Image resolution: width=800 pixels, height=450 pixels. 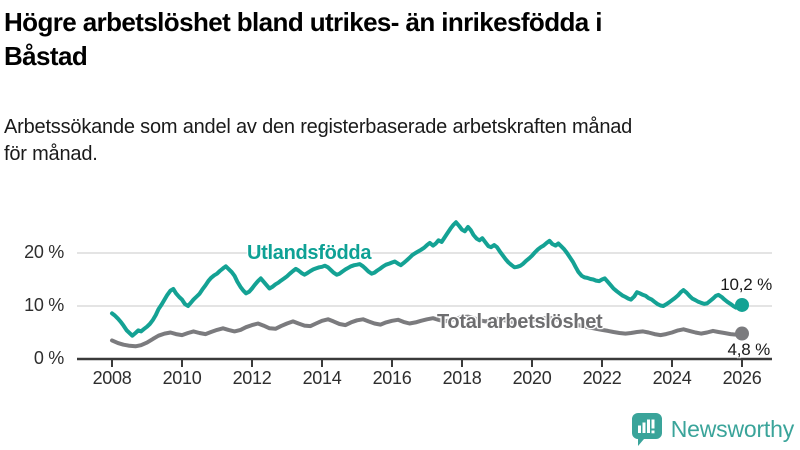 What do you see at coordinates (532, 378) in the screenshot?
I see `x-axis-tick-label: 2020` at bounding box center [532, 378].